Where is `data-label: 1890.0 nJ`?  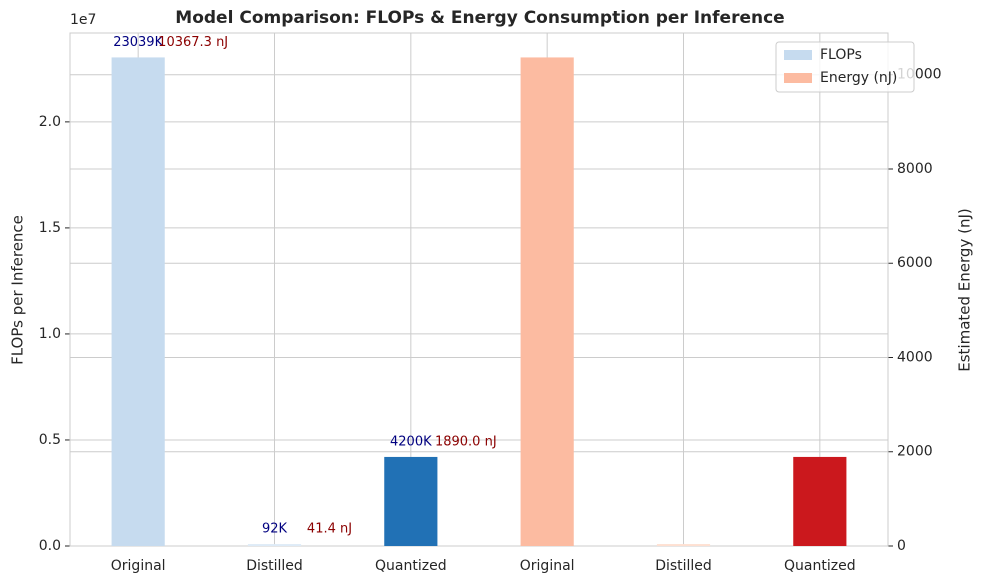 data-label: 1890.0 nJ is located at coordinates (466, 441).